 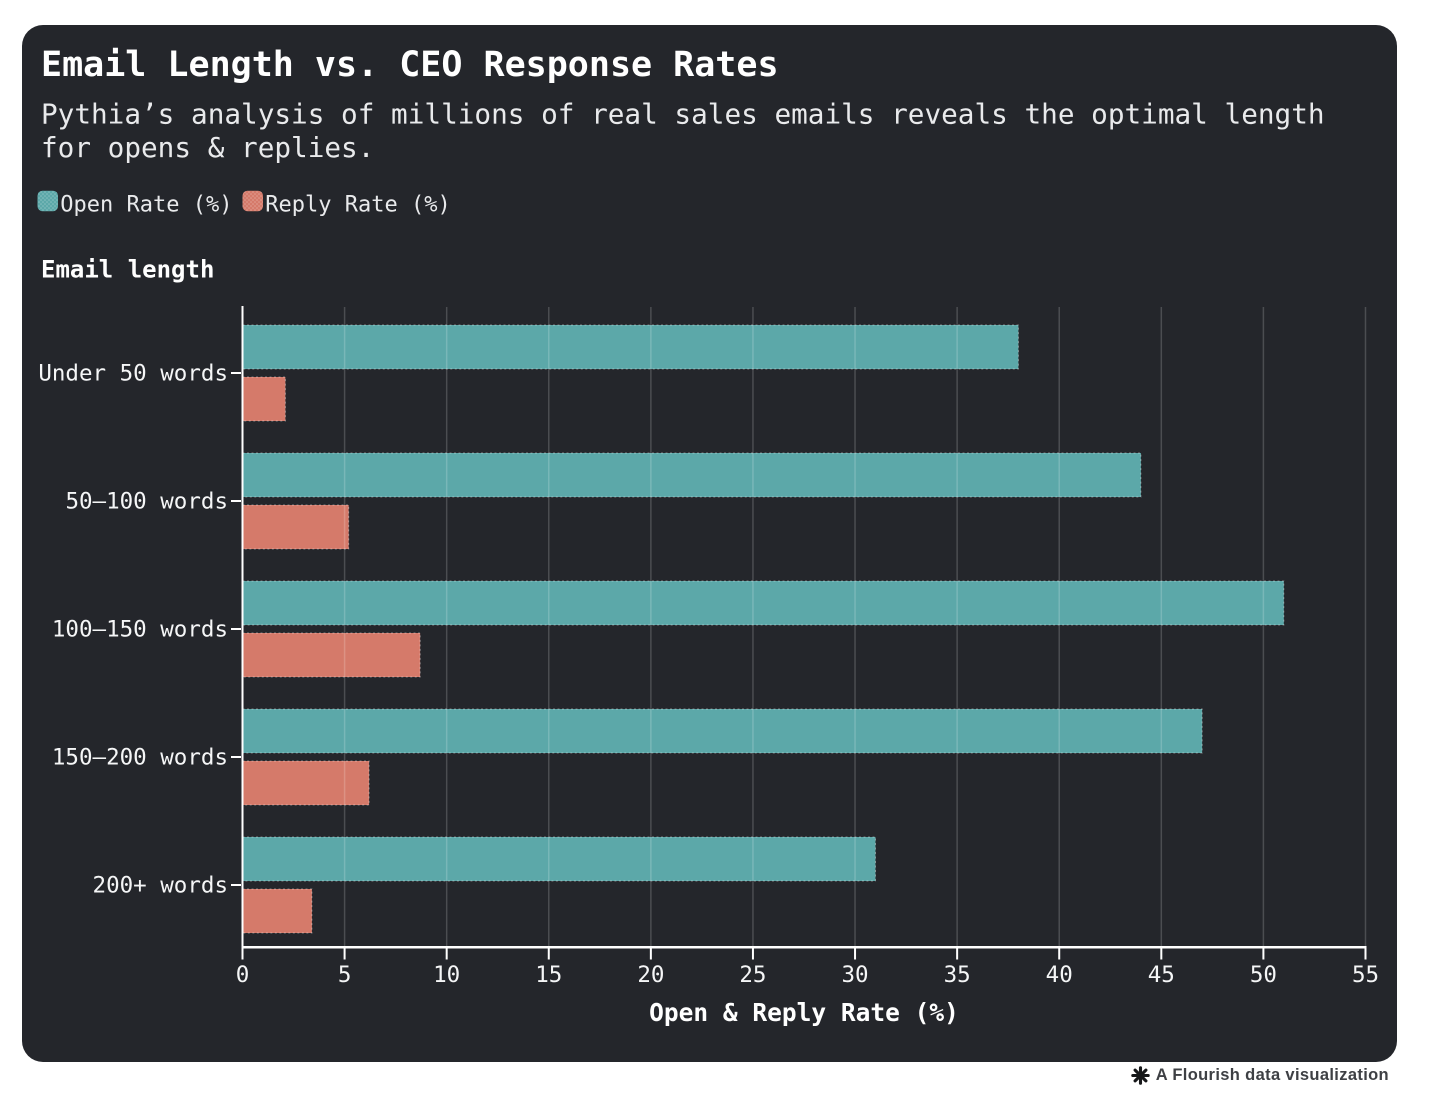 I want to click on x-tick-label-30: 30, so click(x=854, y=975).